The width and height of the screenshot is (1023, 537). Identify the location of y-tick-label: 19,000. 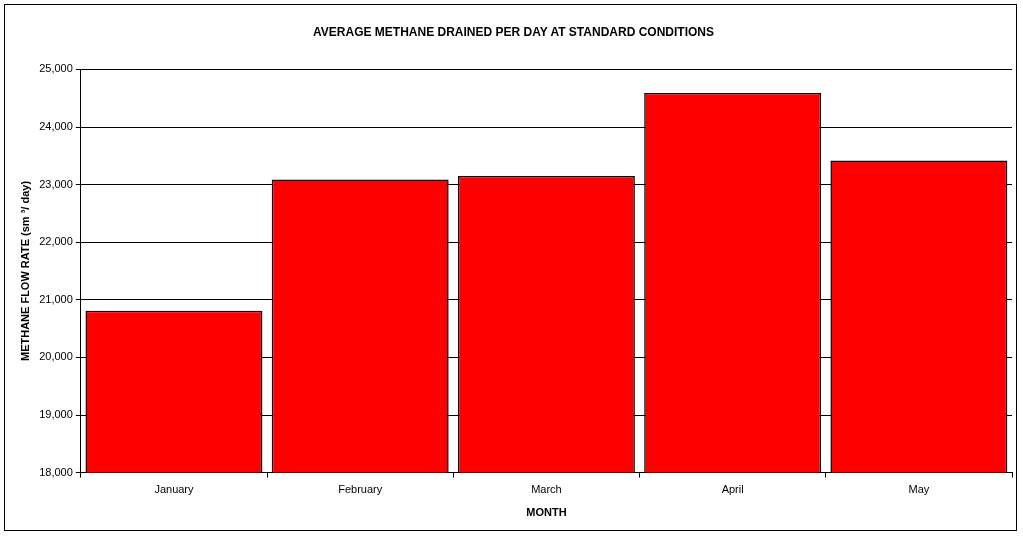
(56, 414).